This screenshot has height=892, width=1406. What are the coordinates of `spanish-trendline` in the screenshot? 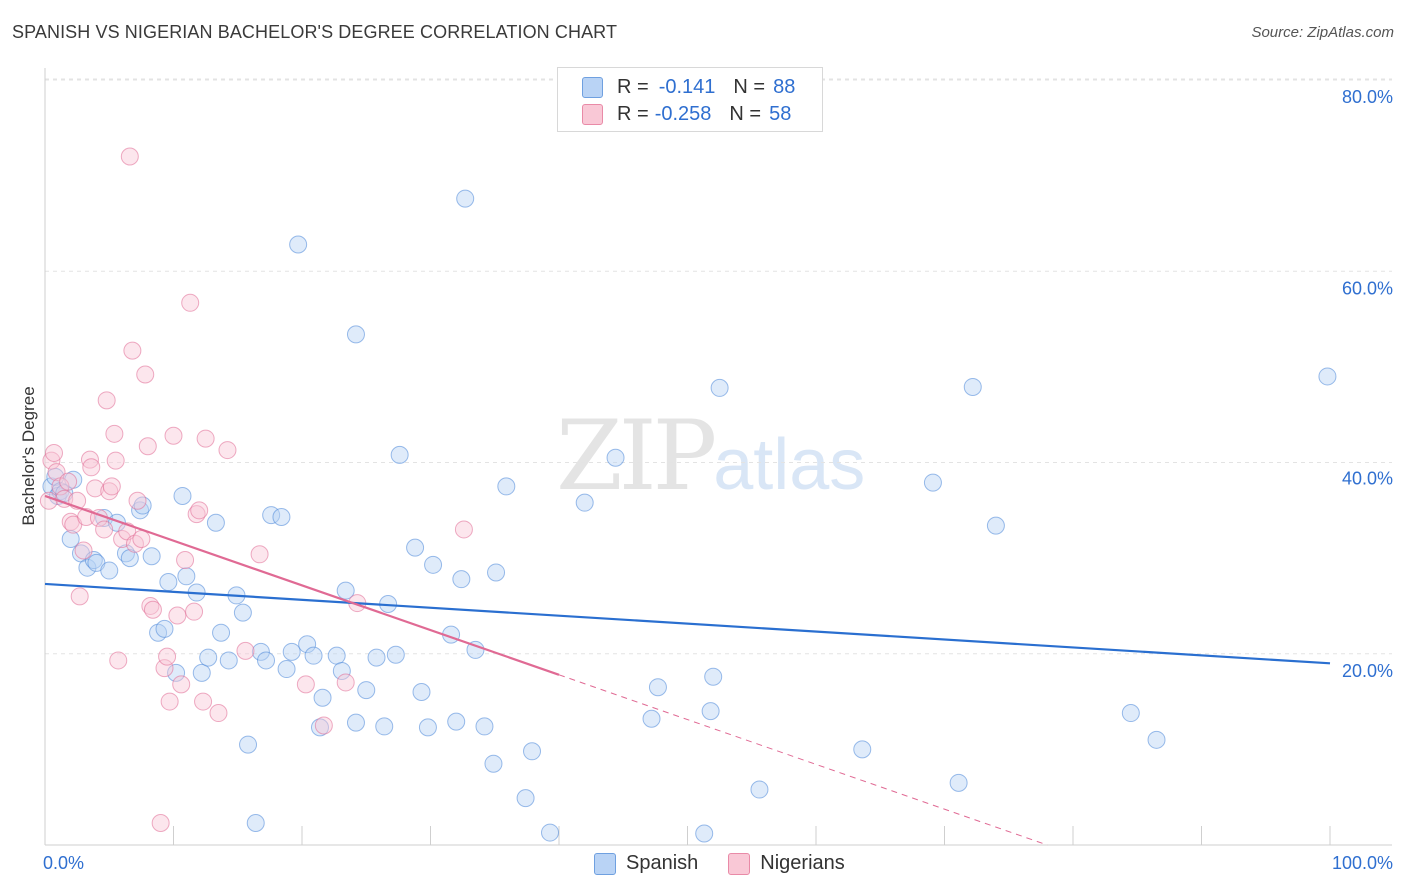 It's located at (687, 623).